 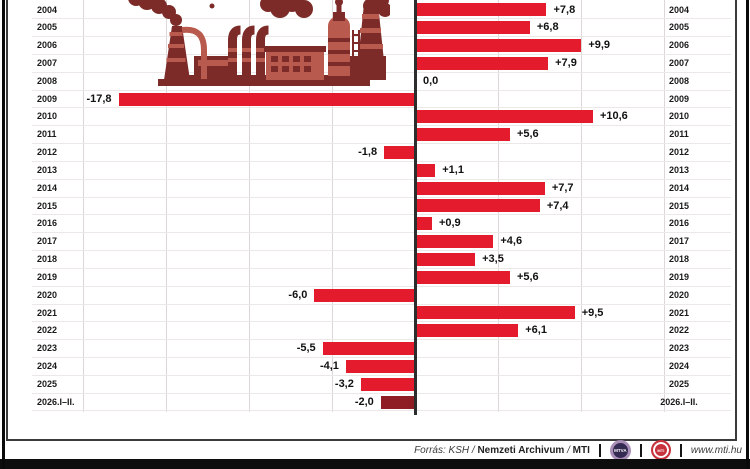 I want to click on value-label: -4,1, so click(x=329, y=366).